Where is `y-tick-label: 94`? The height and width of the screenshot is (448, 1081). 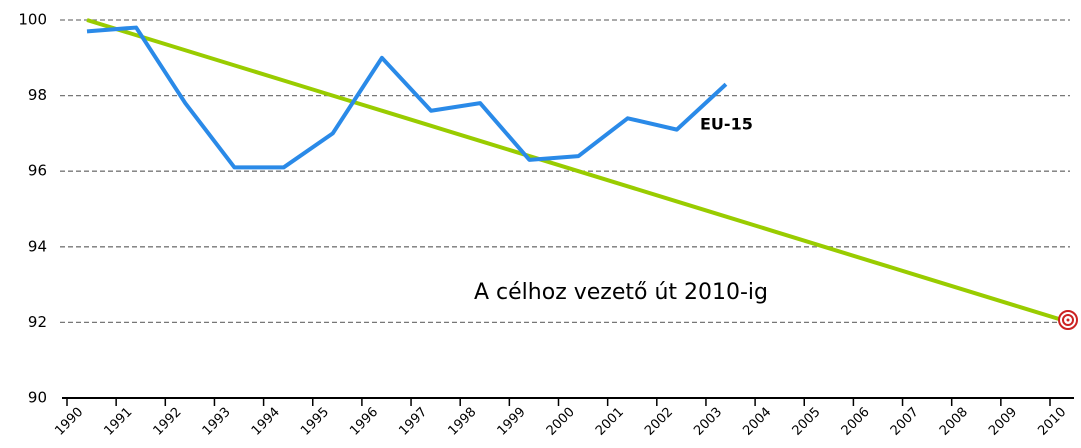
y-tick-label: 94 is located at coordinates (37, 246).